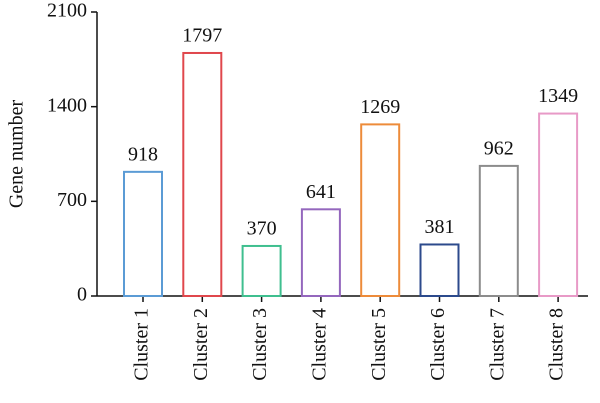  I want to click on x-tick-label: Cluster 8, so click(557, 344).